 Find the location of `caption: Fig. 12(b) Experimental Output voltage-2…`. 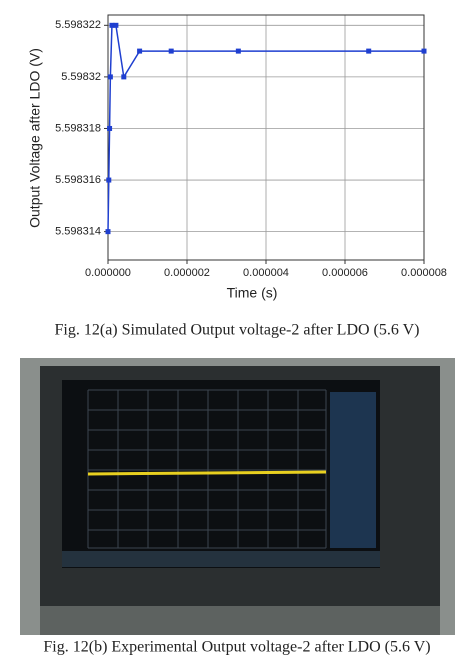

caption: Fig. 12(b) Experimental Output voltage-2… is located at coordinates (236, 647).